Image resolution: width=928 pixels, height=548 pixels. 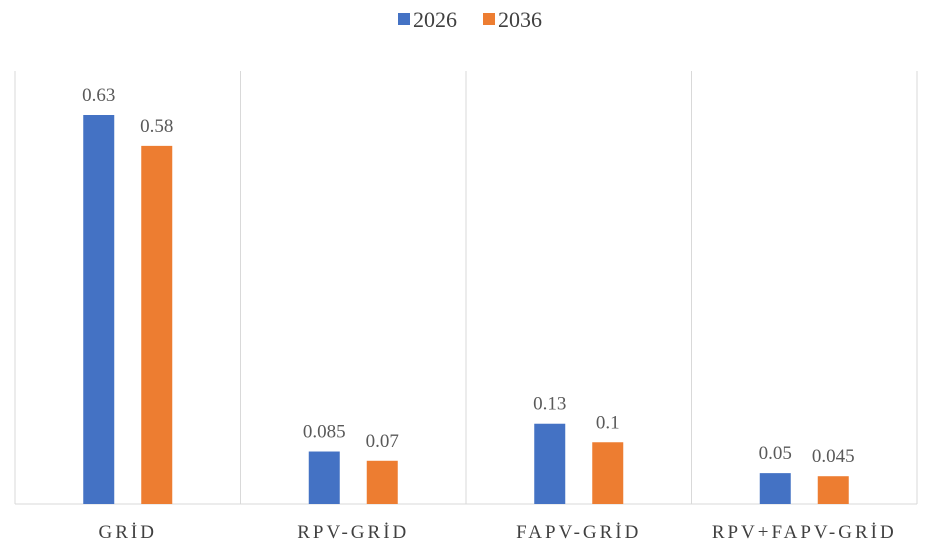 I want to click on x-tick-label: RPV+FAPV-GRİD, so click(x=804, y=532).